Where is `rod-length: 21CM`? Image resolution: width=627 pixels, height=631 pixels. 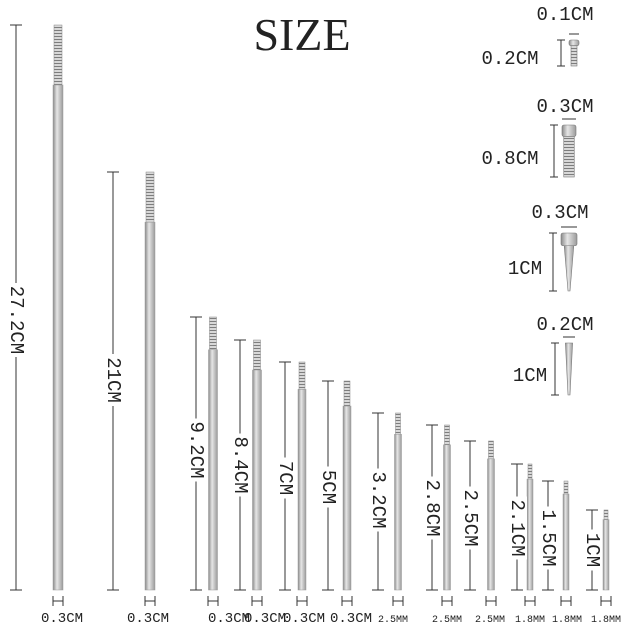 rod-length: 21CM is located at coordinates (113, 380).